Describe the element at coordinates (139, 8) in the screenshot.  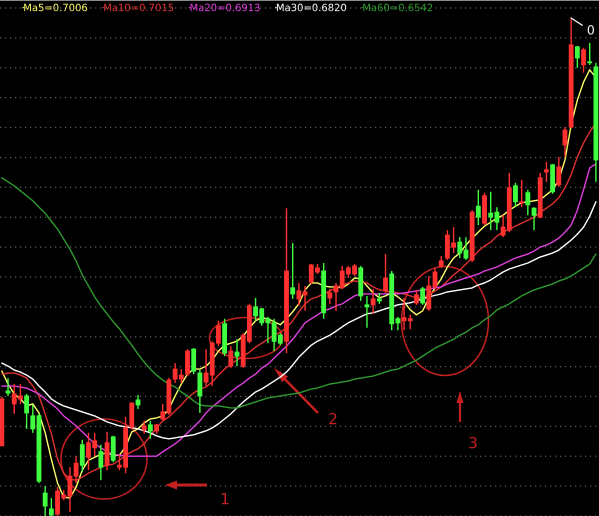
I see `legend-label: Ma10=0.7015` at that location.